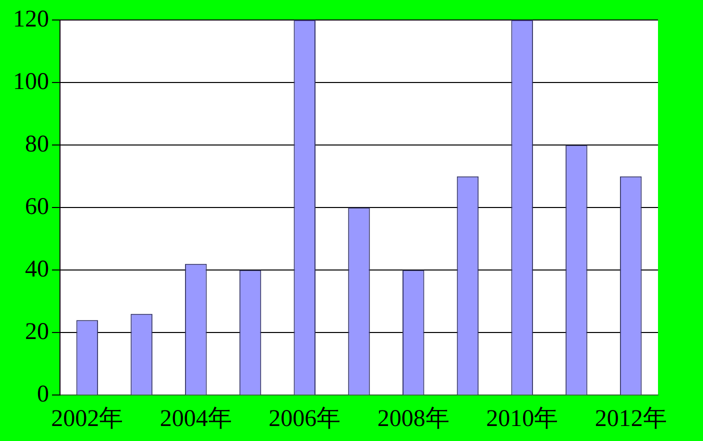  What do you see at coordinates (37, 207) in the screenshot?
I see `y-tick-label: 60` at bounding box center [37, 207].